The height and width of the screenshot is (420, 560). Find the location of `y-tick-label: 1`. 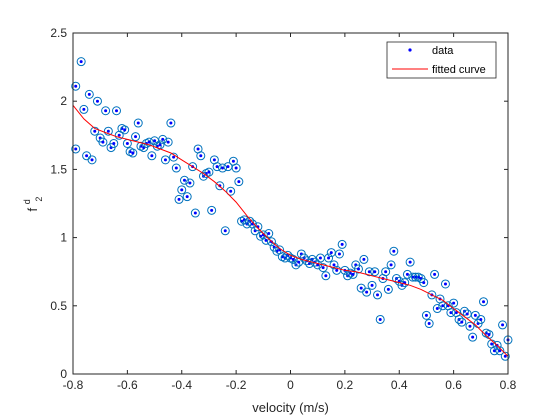

y-tick-label: 1 is located at coordinates (63, 238).